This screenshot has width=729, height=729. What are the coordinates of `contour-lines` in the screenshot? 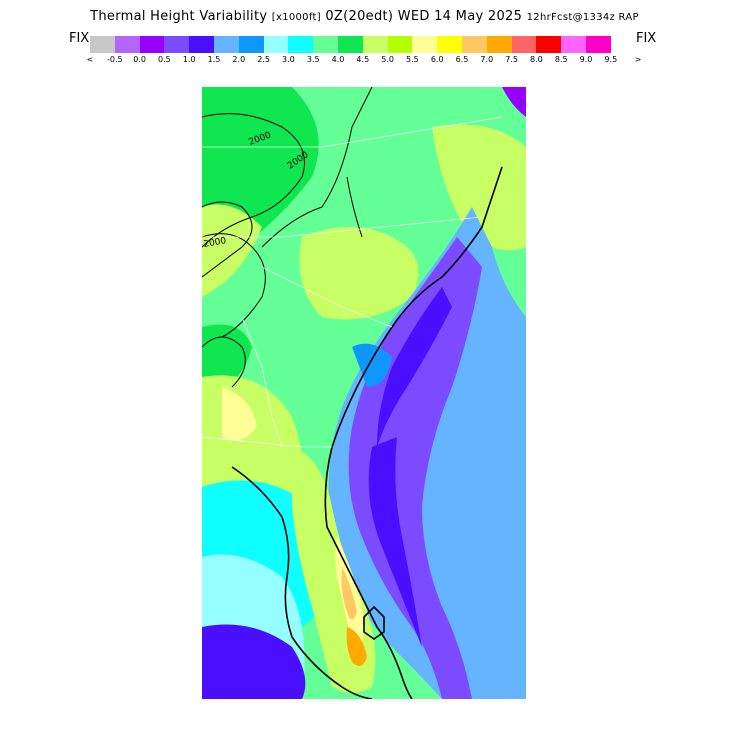 It's located at (287, 237).